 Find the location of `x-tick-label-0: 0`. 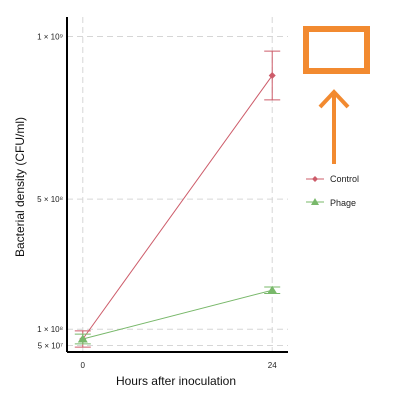

x-tick-label-0: 0 is located at coordinates (83, 365).